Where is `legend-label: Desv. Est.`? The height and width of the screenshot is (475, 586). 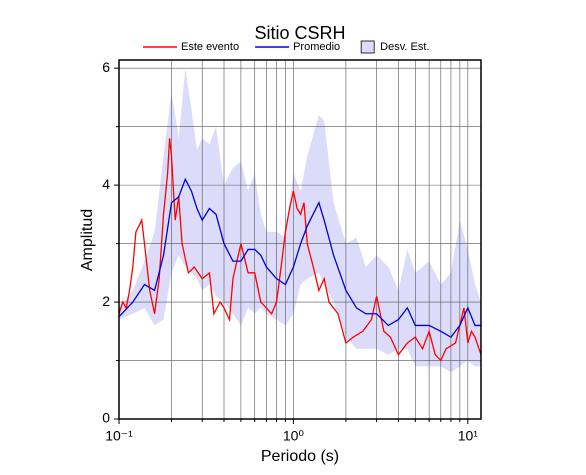 legend-label: Desv. Est. is located at coordinates (404, 47).